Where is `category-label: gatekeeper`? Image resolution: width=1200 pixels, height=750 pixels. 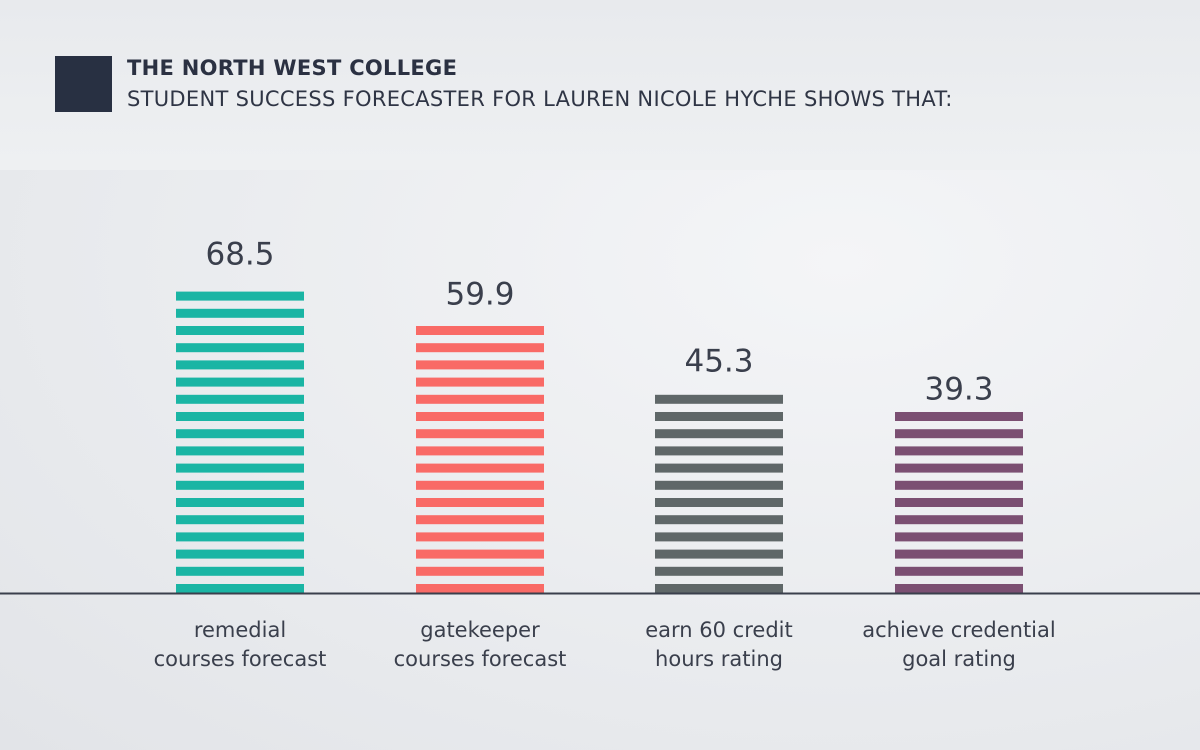
category-label: gatekeeper is located at coordinates (480, 630).